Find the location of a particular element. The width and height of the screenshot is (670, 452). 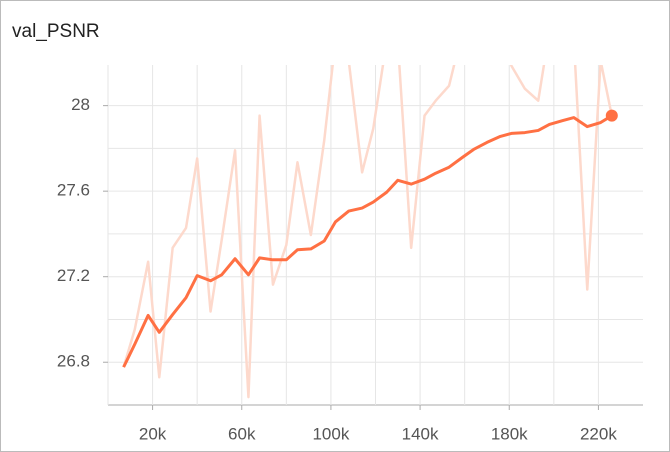

y-tick-label: 27.2 is located at coordinates (73, 275).